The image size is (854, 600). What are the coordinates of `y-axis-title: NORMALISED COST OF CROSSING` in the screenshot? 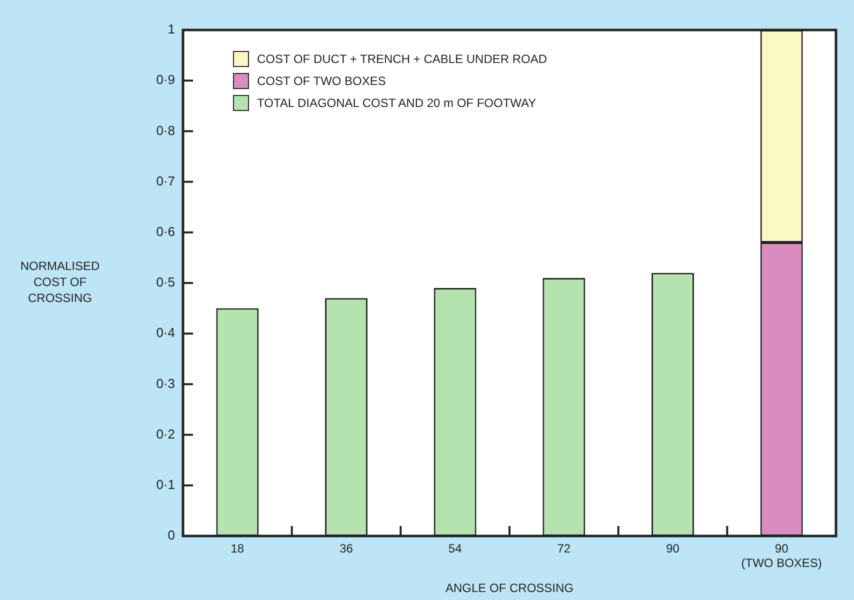 It's located at (60, 282).